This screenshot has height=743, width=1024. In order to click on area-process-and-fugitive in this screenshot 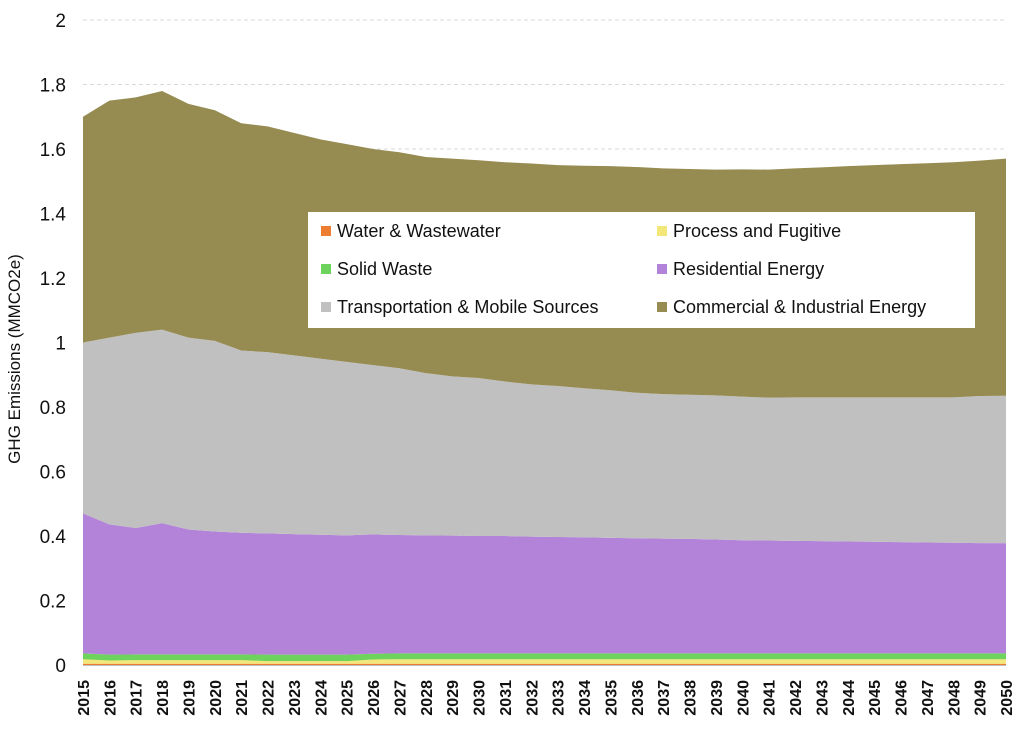, I will do `click(544, 661)`.